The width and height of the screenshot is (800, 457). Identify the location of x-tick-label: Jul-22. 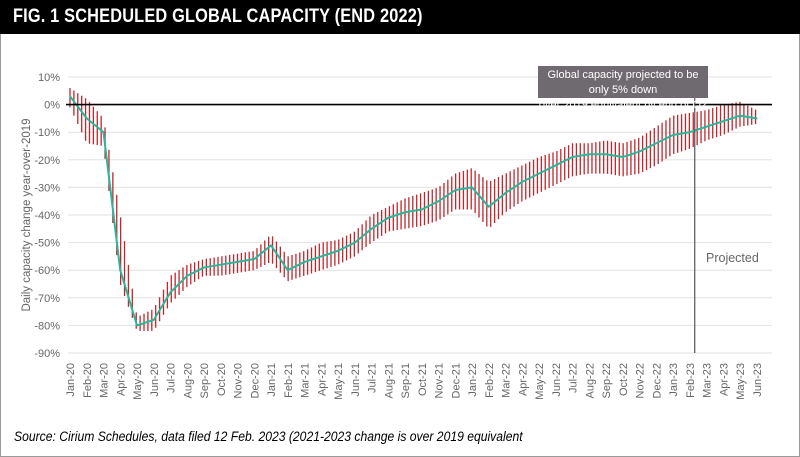
(574, 378).